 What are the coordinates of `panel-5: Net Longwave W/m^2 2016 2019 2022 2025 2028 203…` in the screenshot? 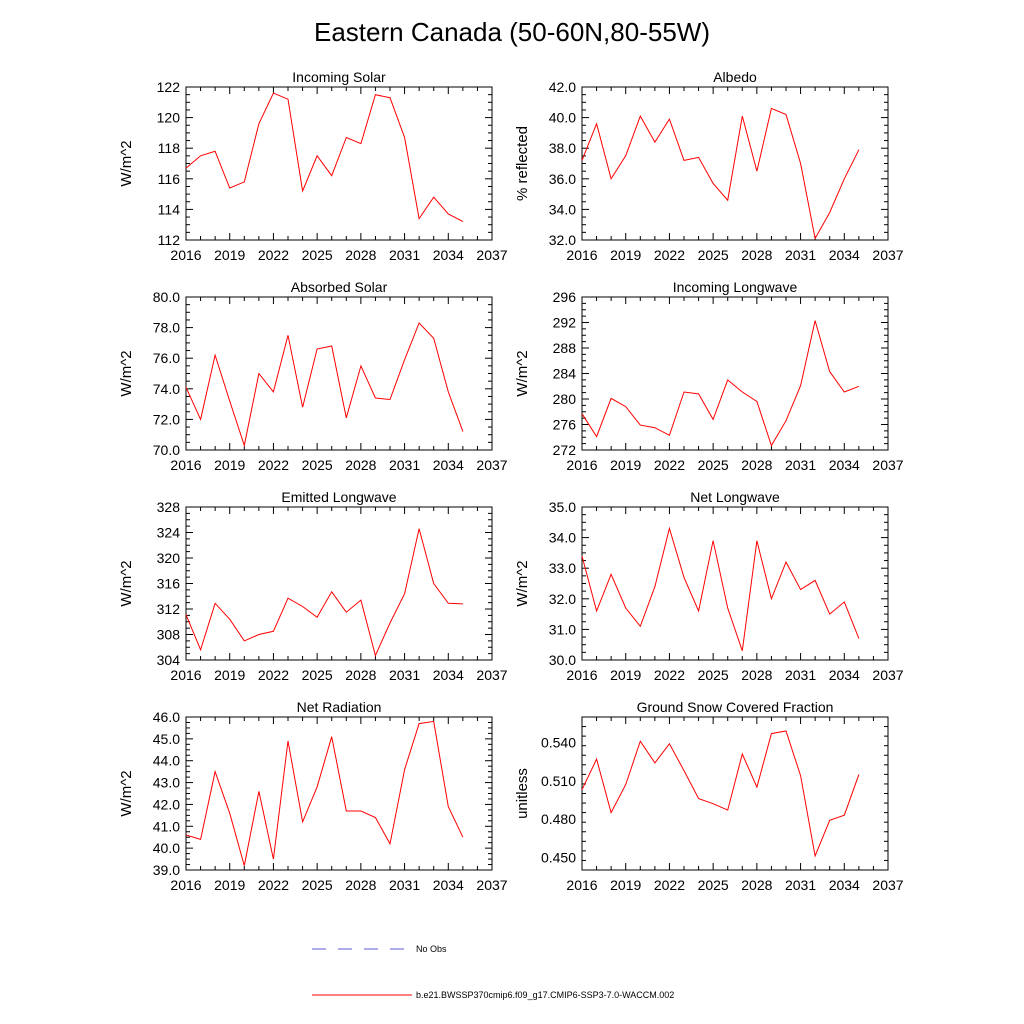 It's located at (709, 586).